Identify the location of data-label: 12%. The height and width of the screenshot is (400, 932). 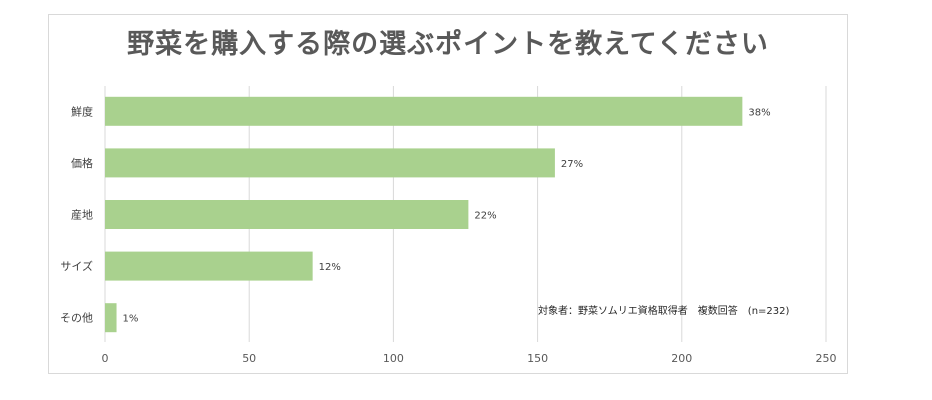
(330, 267).